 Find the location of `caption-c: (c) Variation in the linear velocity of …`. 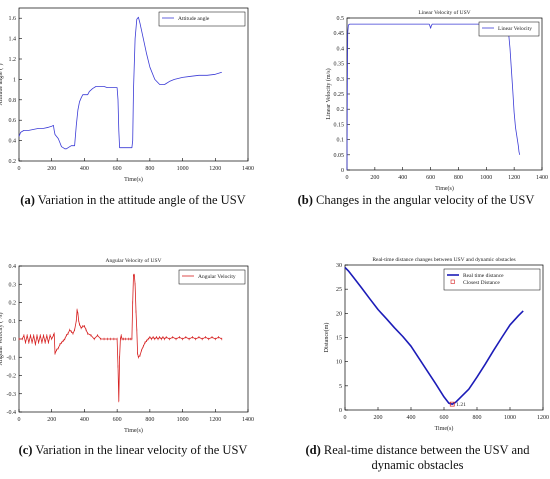

caption-c: (c) Variation in the linear velocity of … is located at coordinates (133, 450).